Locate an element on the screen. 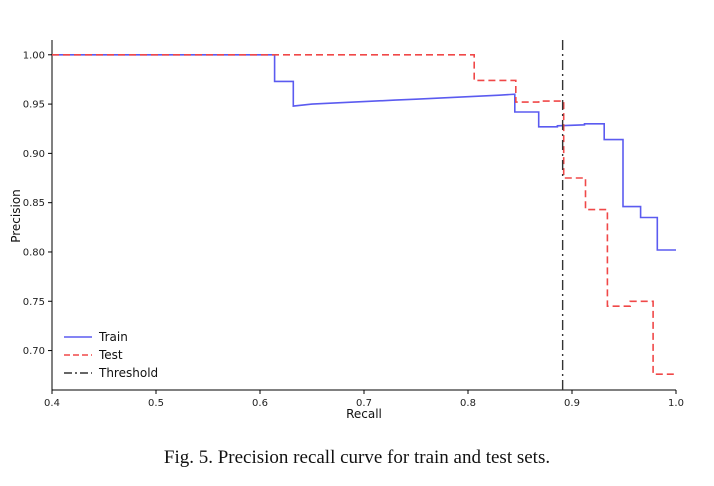 The image size is (714, 486). y-tick-label: 1.00 is located at coordinates (34, 55).